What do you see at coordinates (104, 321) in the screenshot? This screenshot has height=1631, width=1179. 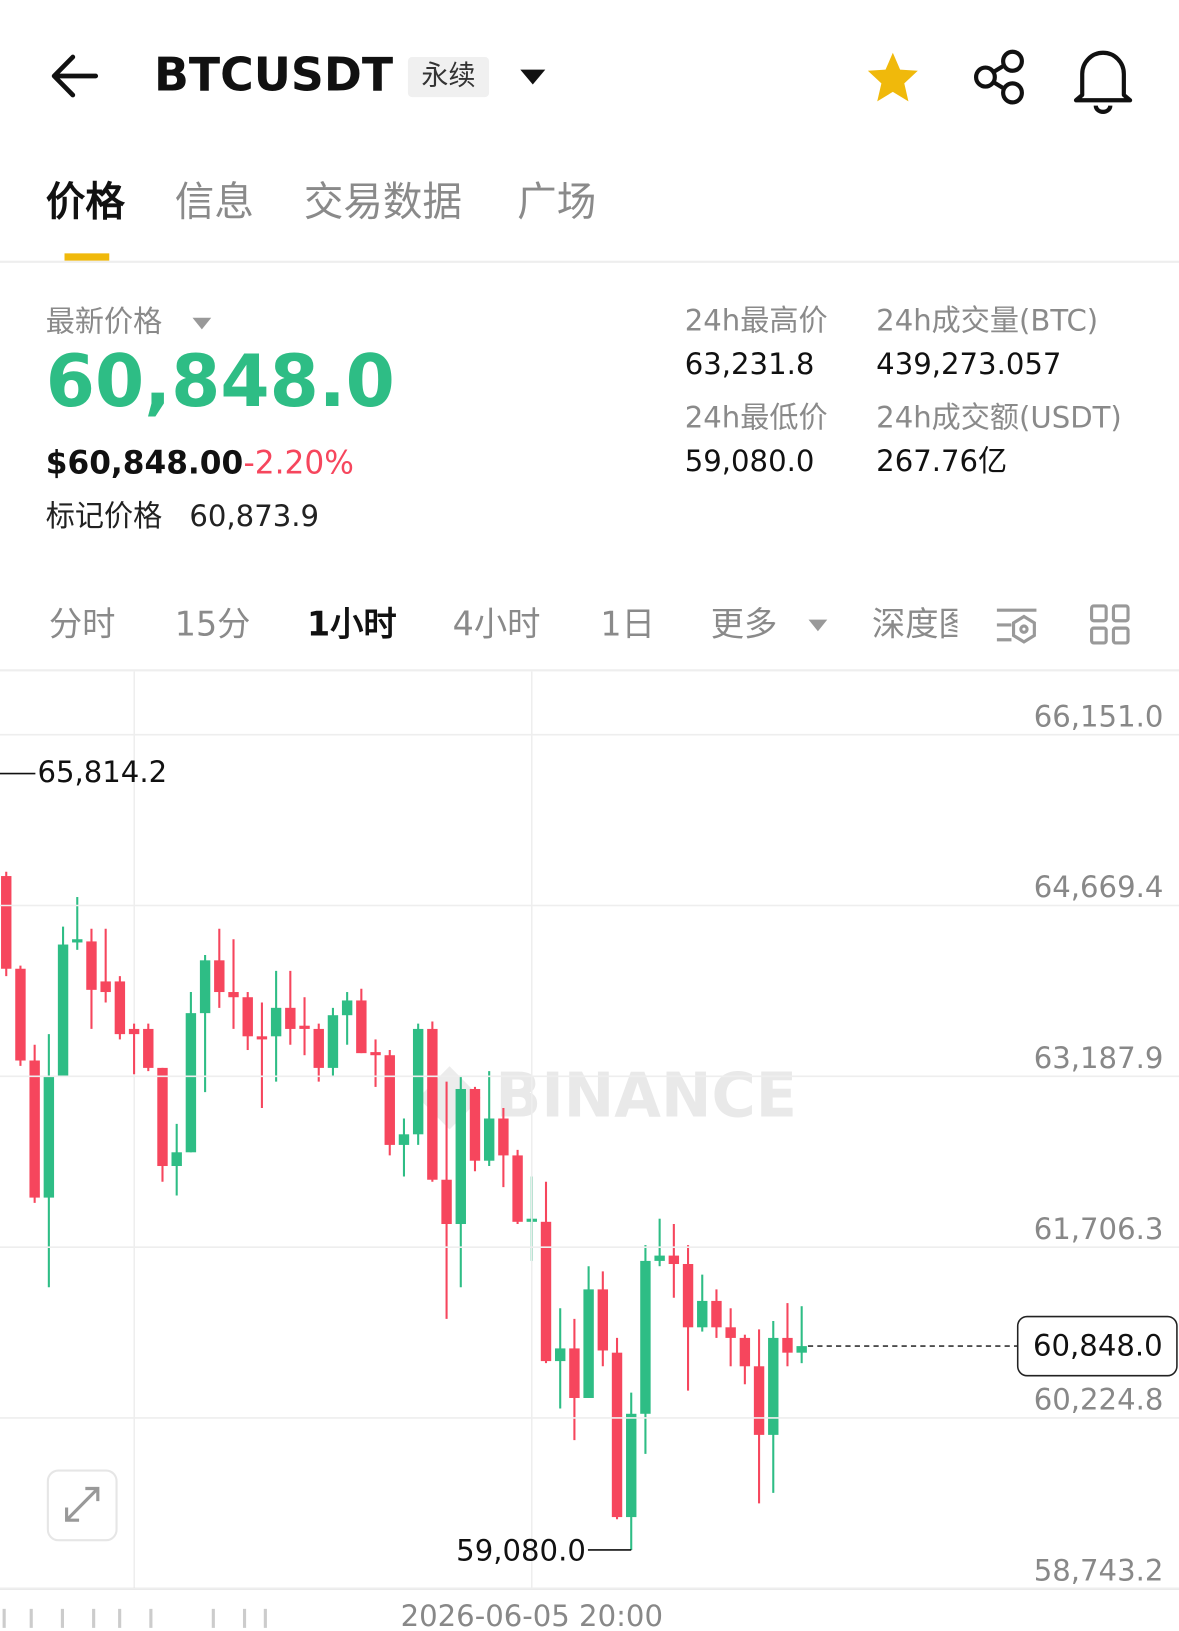 I see `price-label: 最新价格` at bounding box center [104, 321].